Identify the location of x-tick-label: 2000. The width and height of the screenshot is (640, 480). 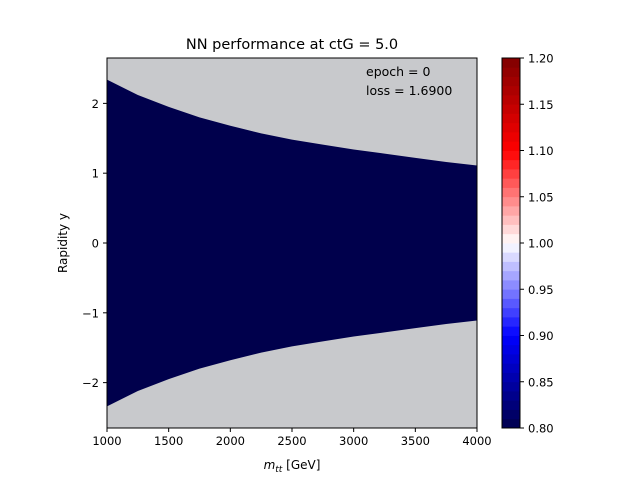
(230, 441).